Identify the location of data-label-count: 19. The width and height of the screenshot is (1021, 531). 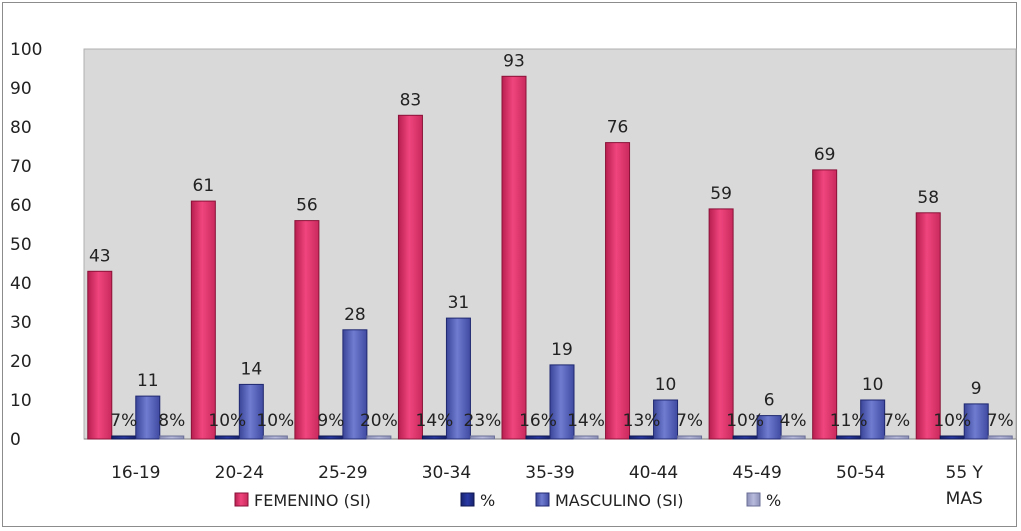
(562, 350).